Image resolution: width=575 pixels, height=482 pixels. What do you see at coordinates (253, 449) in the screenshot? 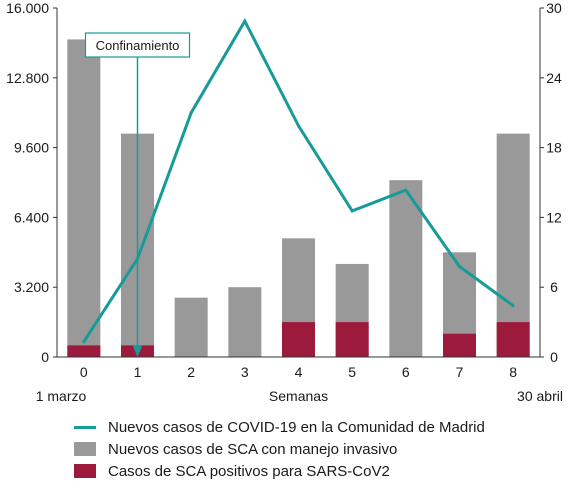
I see `legend-label-sca: Nuevos casos de SCA con manejo invasivo` at bounding box center [253, 449].